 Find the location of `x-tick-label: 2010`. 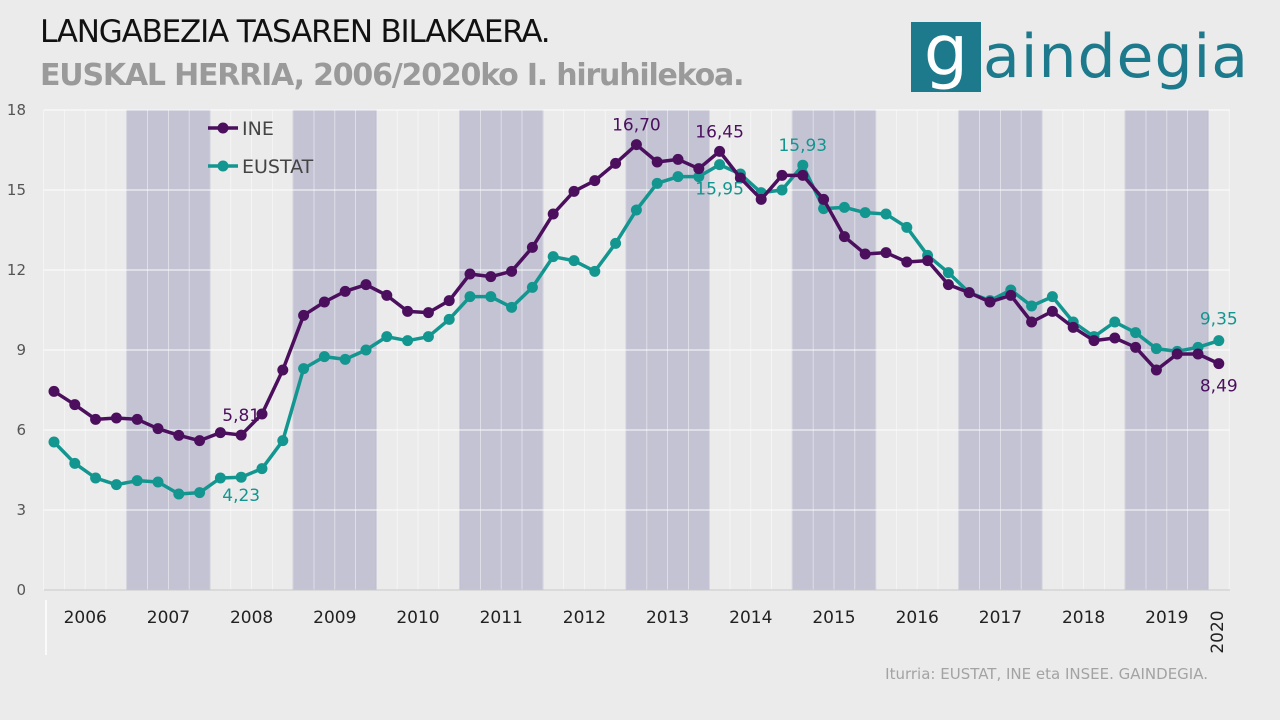

x-tick-label: 2010 is located at coordinates (417, 618).